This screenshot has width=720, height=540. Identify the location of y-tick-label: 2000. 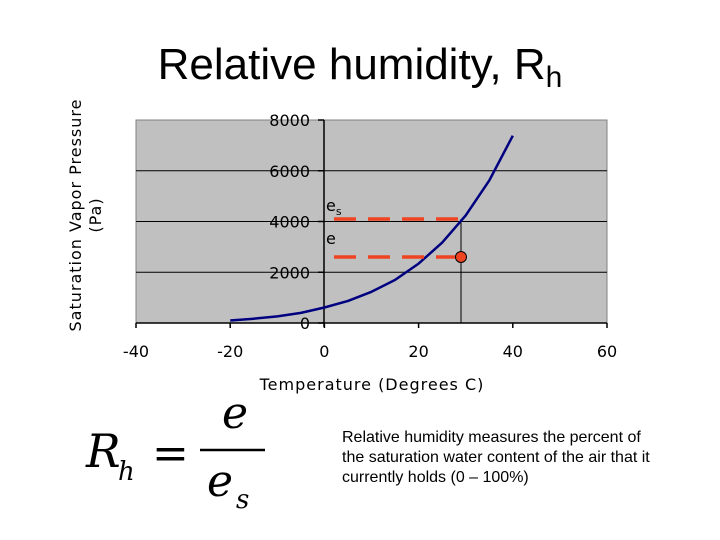
(289, 272).